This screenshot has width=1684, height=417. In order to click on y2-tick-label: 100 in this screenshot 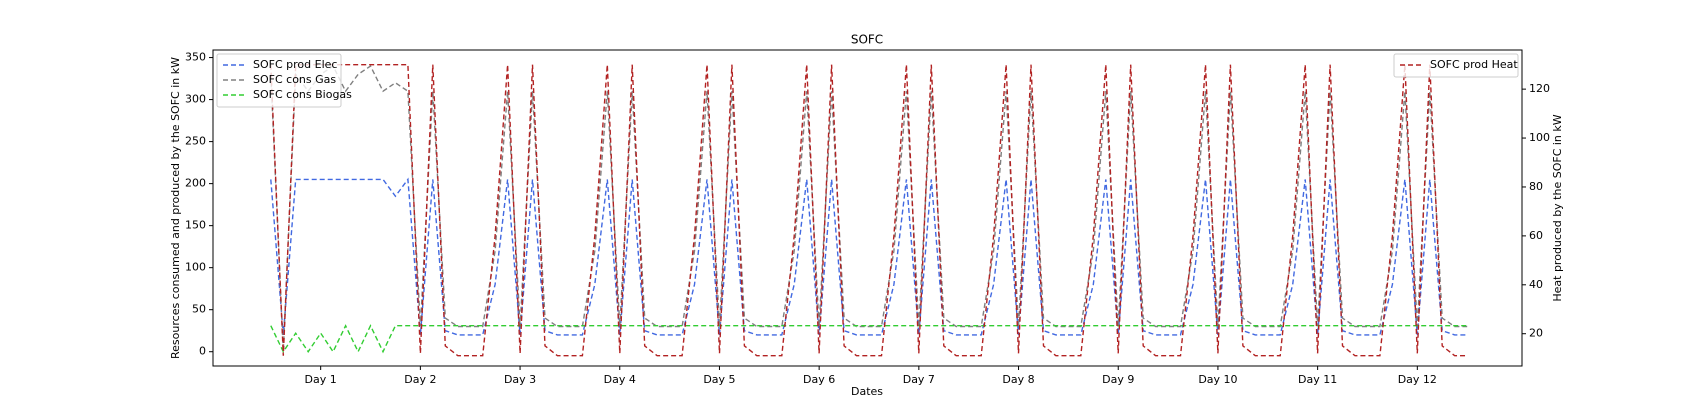, I will do `click(1539, 137)`.